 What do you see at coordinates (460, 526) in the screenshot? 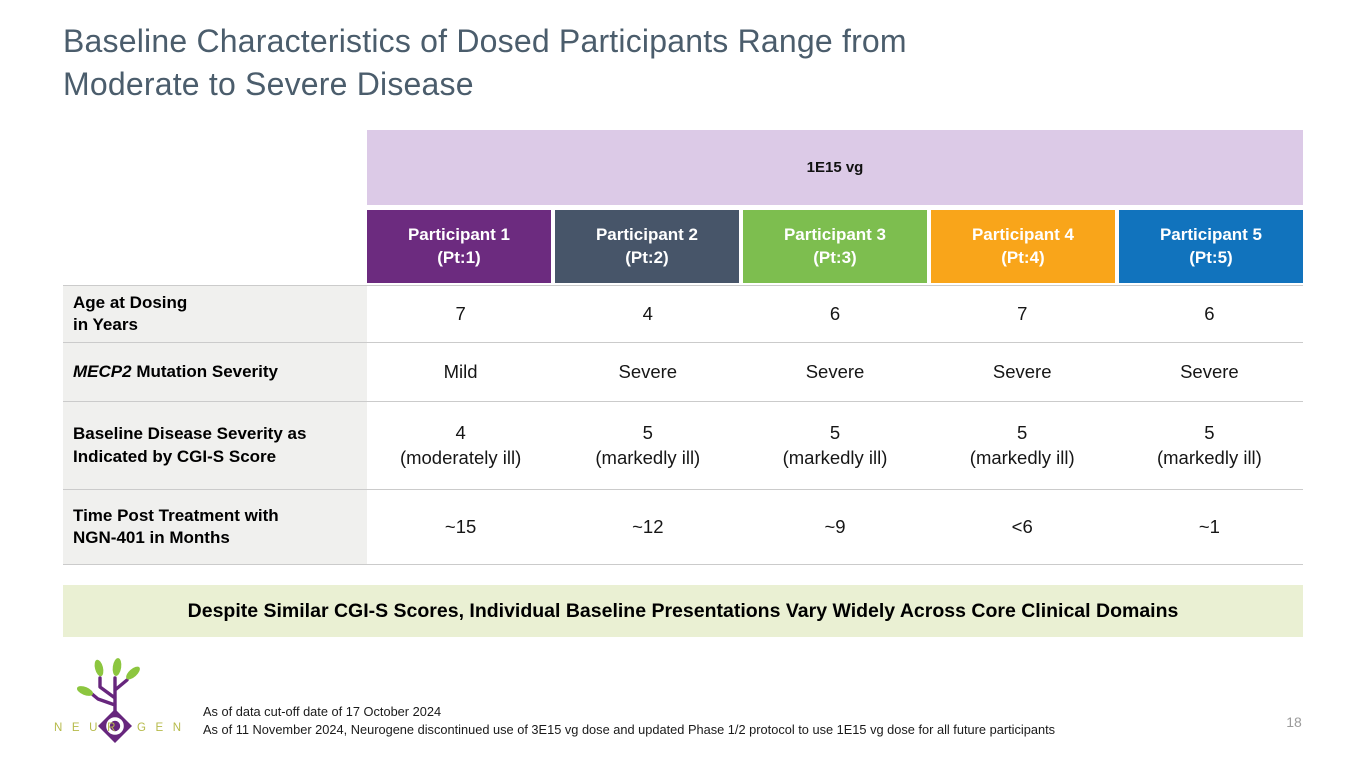
I see `table-cell: ~15` at bounding box center [460, 526].